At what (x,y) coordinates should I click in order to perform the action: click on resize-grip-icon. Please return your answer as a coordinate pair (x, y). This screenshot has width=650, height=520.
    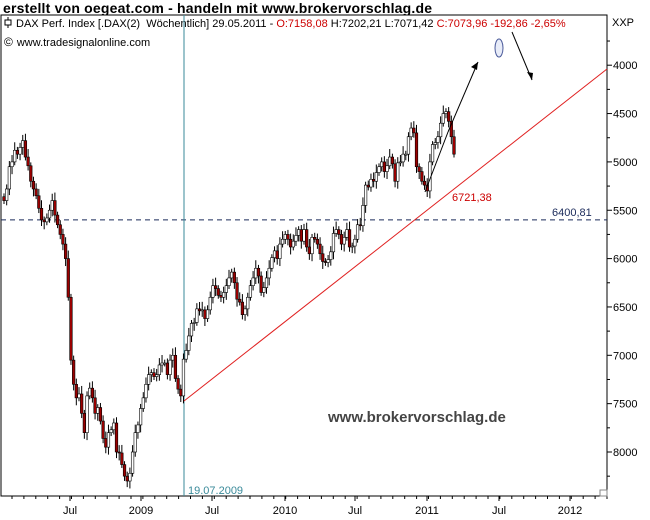
    Looking at the image, I should click on (603, 493).